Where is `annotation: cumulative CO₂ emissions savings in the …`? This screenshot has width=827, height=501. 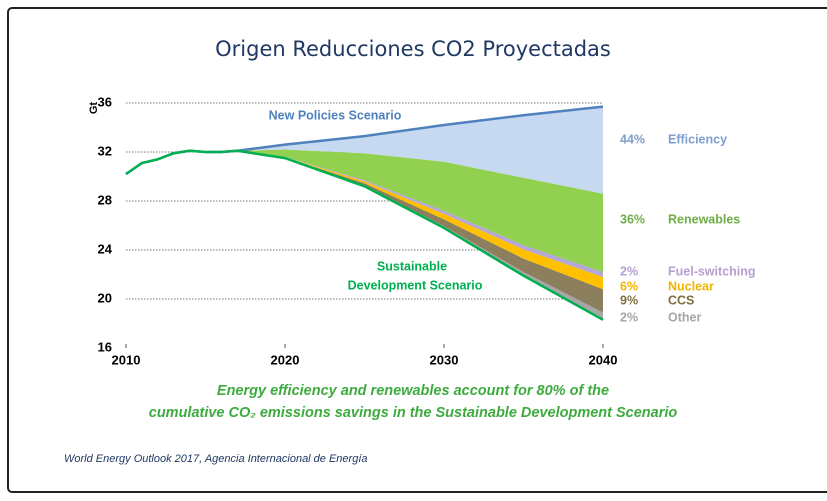 annotation: cumulative CO₂ emissions savings in the … is located at coordinates (413, 413).